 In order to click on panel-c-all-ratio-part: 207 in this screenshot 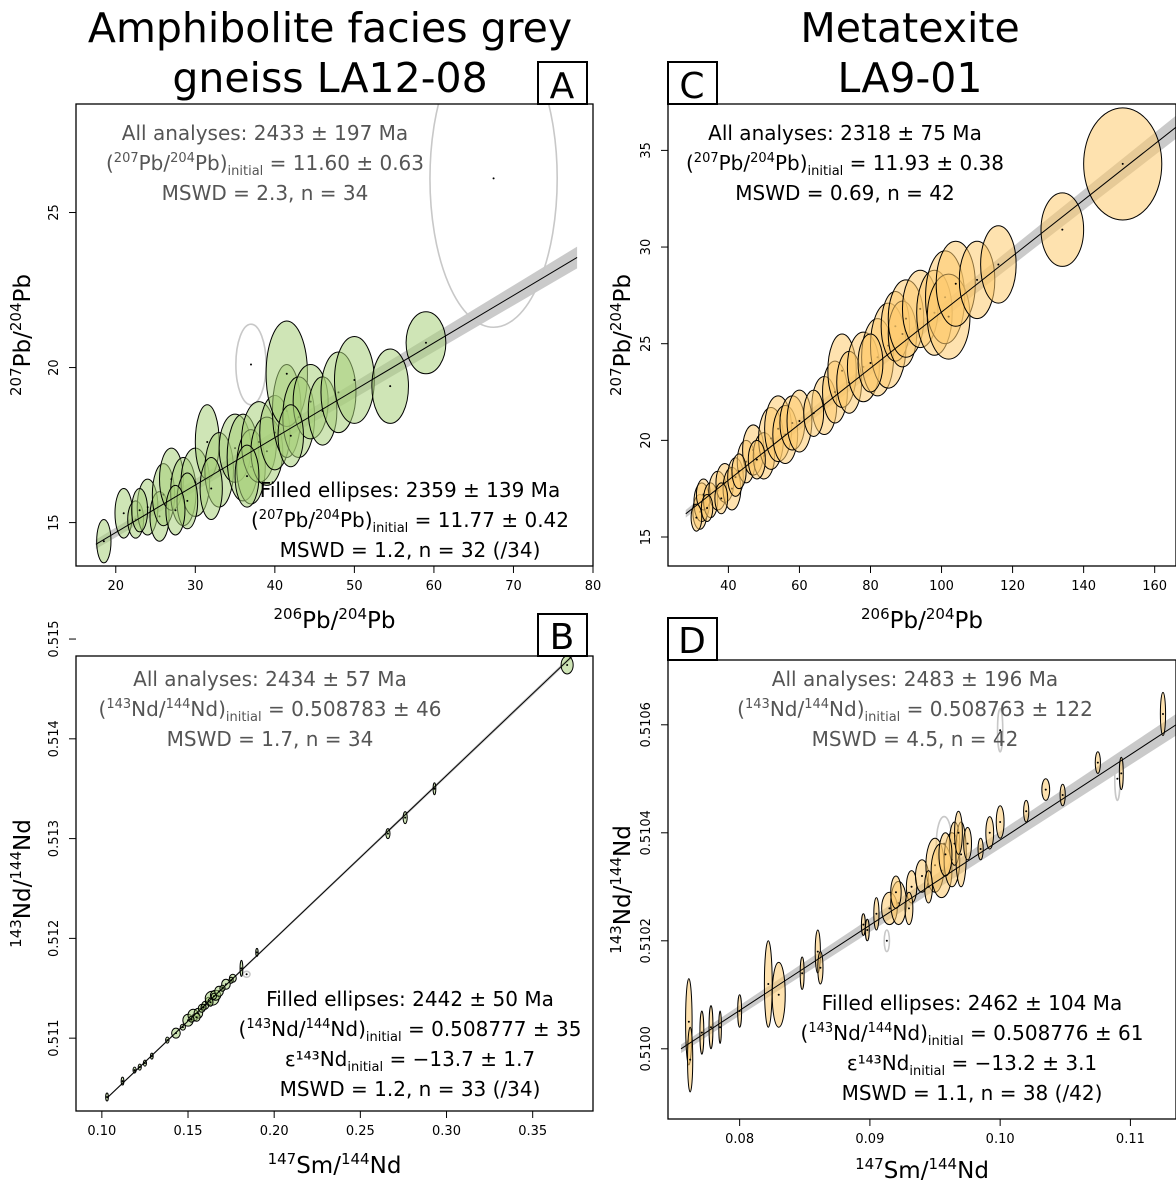, I will do `click(706, 158)`.